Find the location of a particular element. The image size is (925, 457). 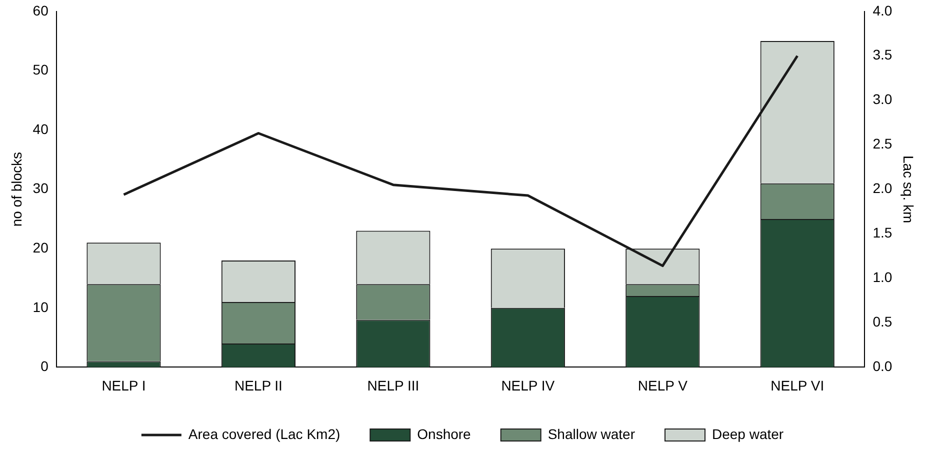

y-tick-label: 10 is located at coordinates (40, 306).